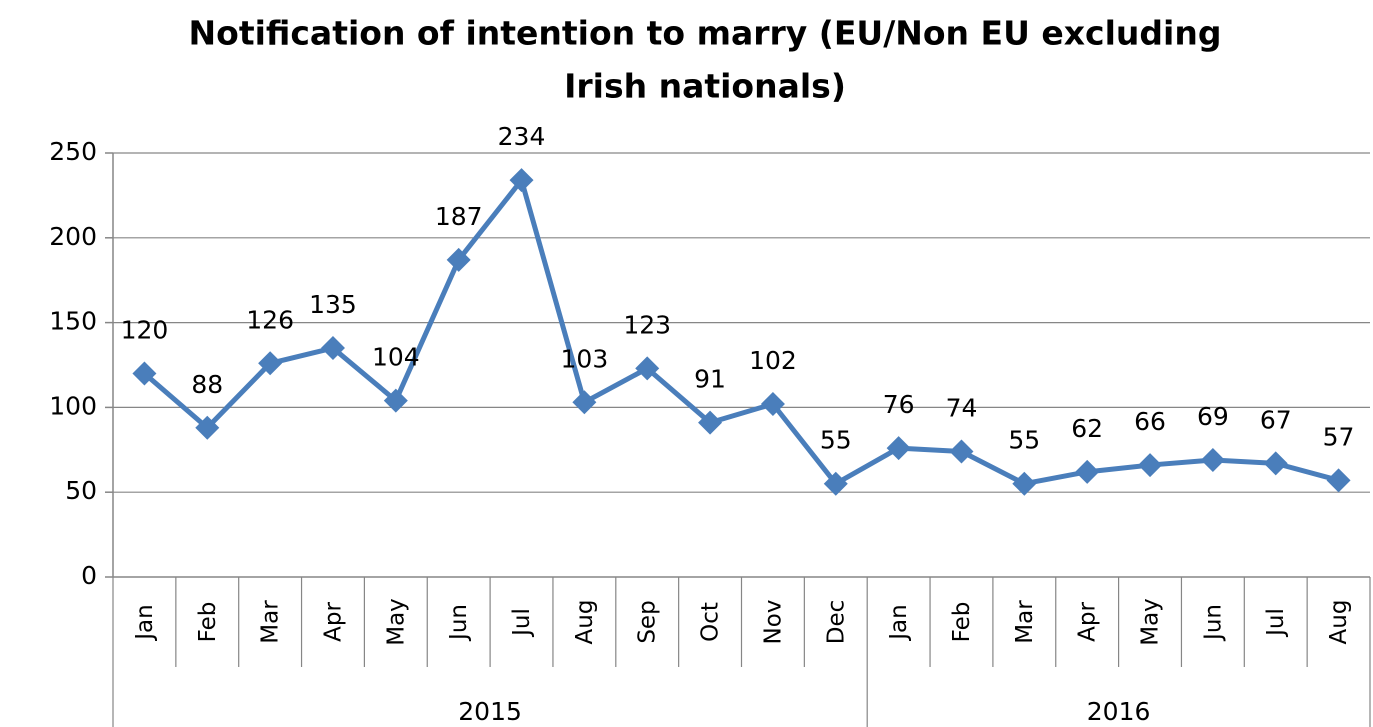 The image size is (1373, 727). What do you see at coordinates (647, 324) in the screenshot?
I see `data-label: 123` at bounding box center [647, 324].